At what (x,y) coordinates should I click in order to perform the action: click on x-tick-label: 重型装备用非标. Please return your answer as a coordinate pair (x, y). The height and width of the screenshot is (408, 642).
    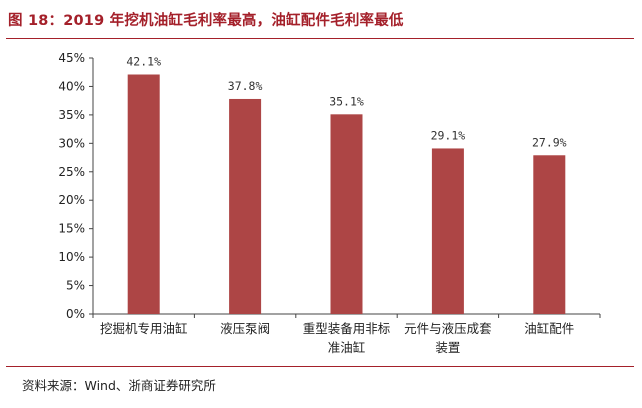
    Looking at the image, I should click on (347, 328).